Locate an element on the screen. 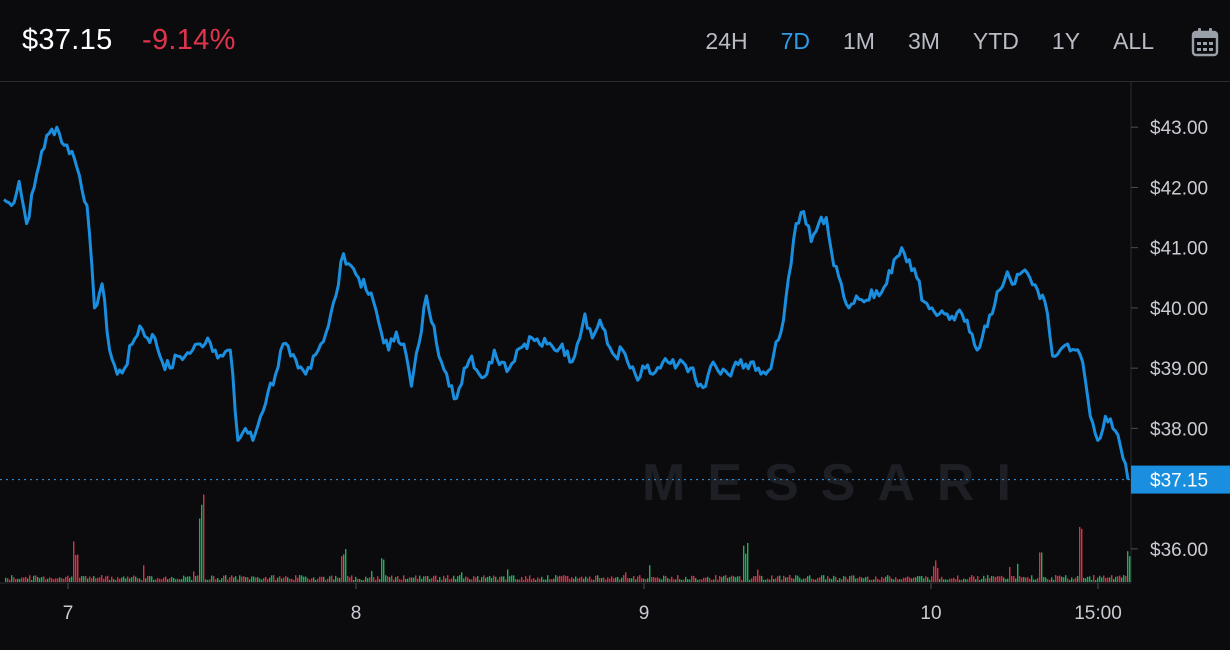 The width and height of the screenshot is (1230, 650). range-7d: 7D is located at coordinates (795, 41).